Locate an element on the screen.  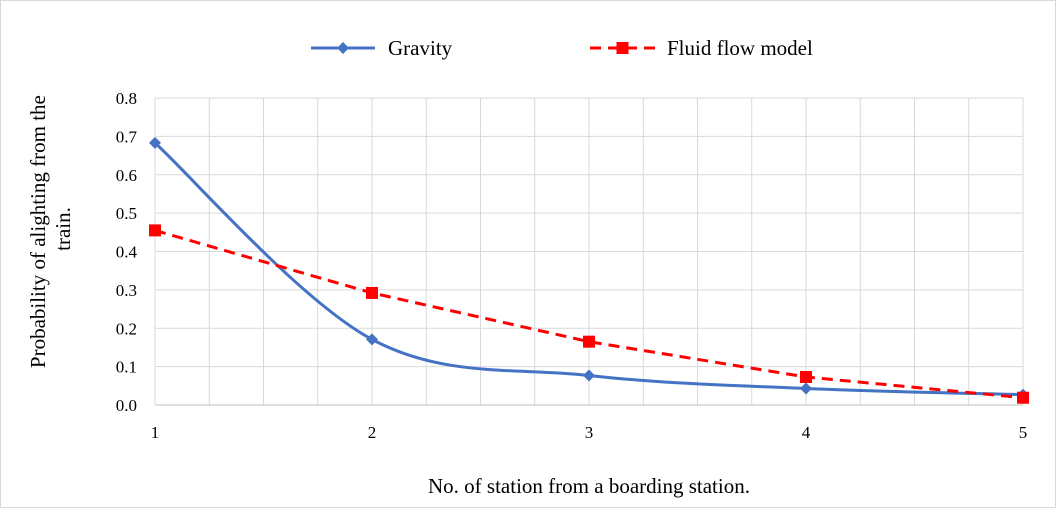
y-axis-ticks: 0.0 0.1 0.2 0.3 0.4 0.5 0.6 0.7 0.8 is located at coordinates (127, 252).